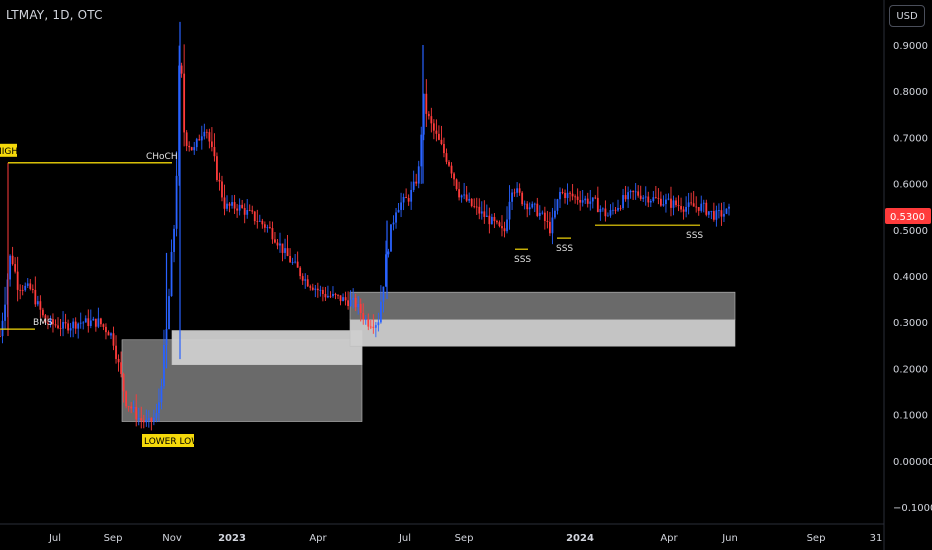  Describe the element at coordinates (232, 538) in the screenshot. I see `x-tick-label: 2023` at that location.